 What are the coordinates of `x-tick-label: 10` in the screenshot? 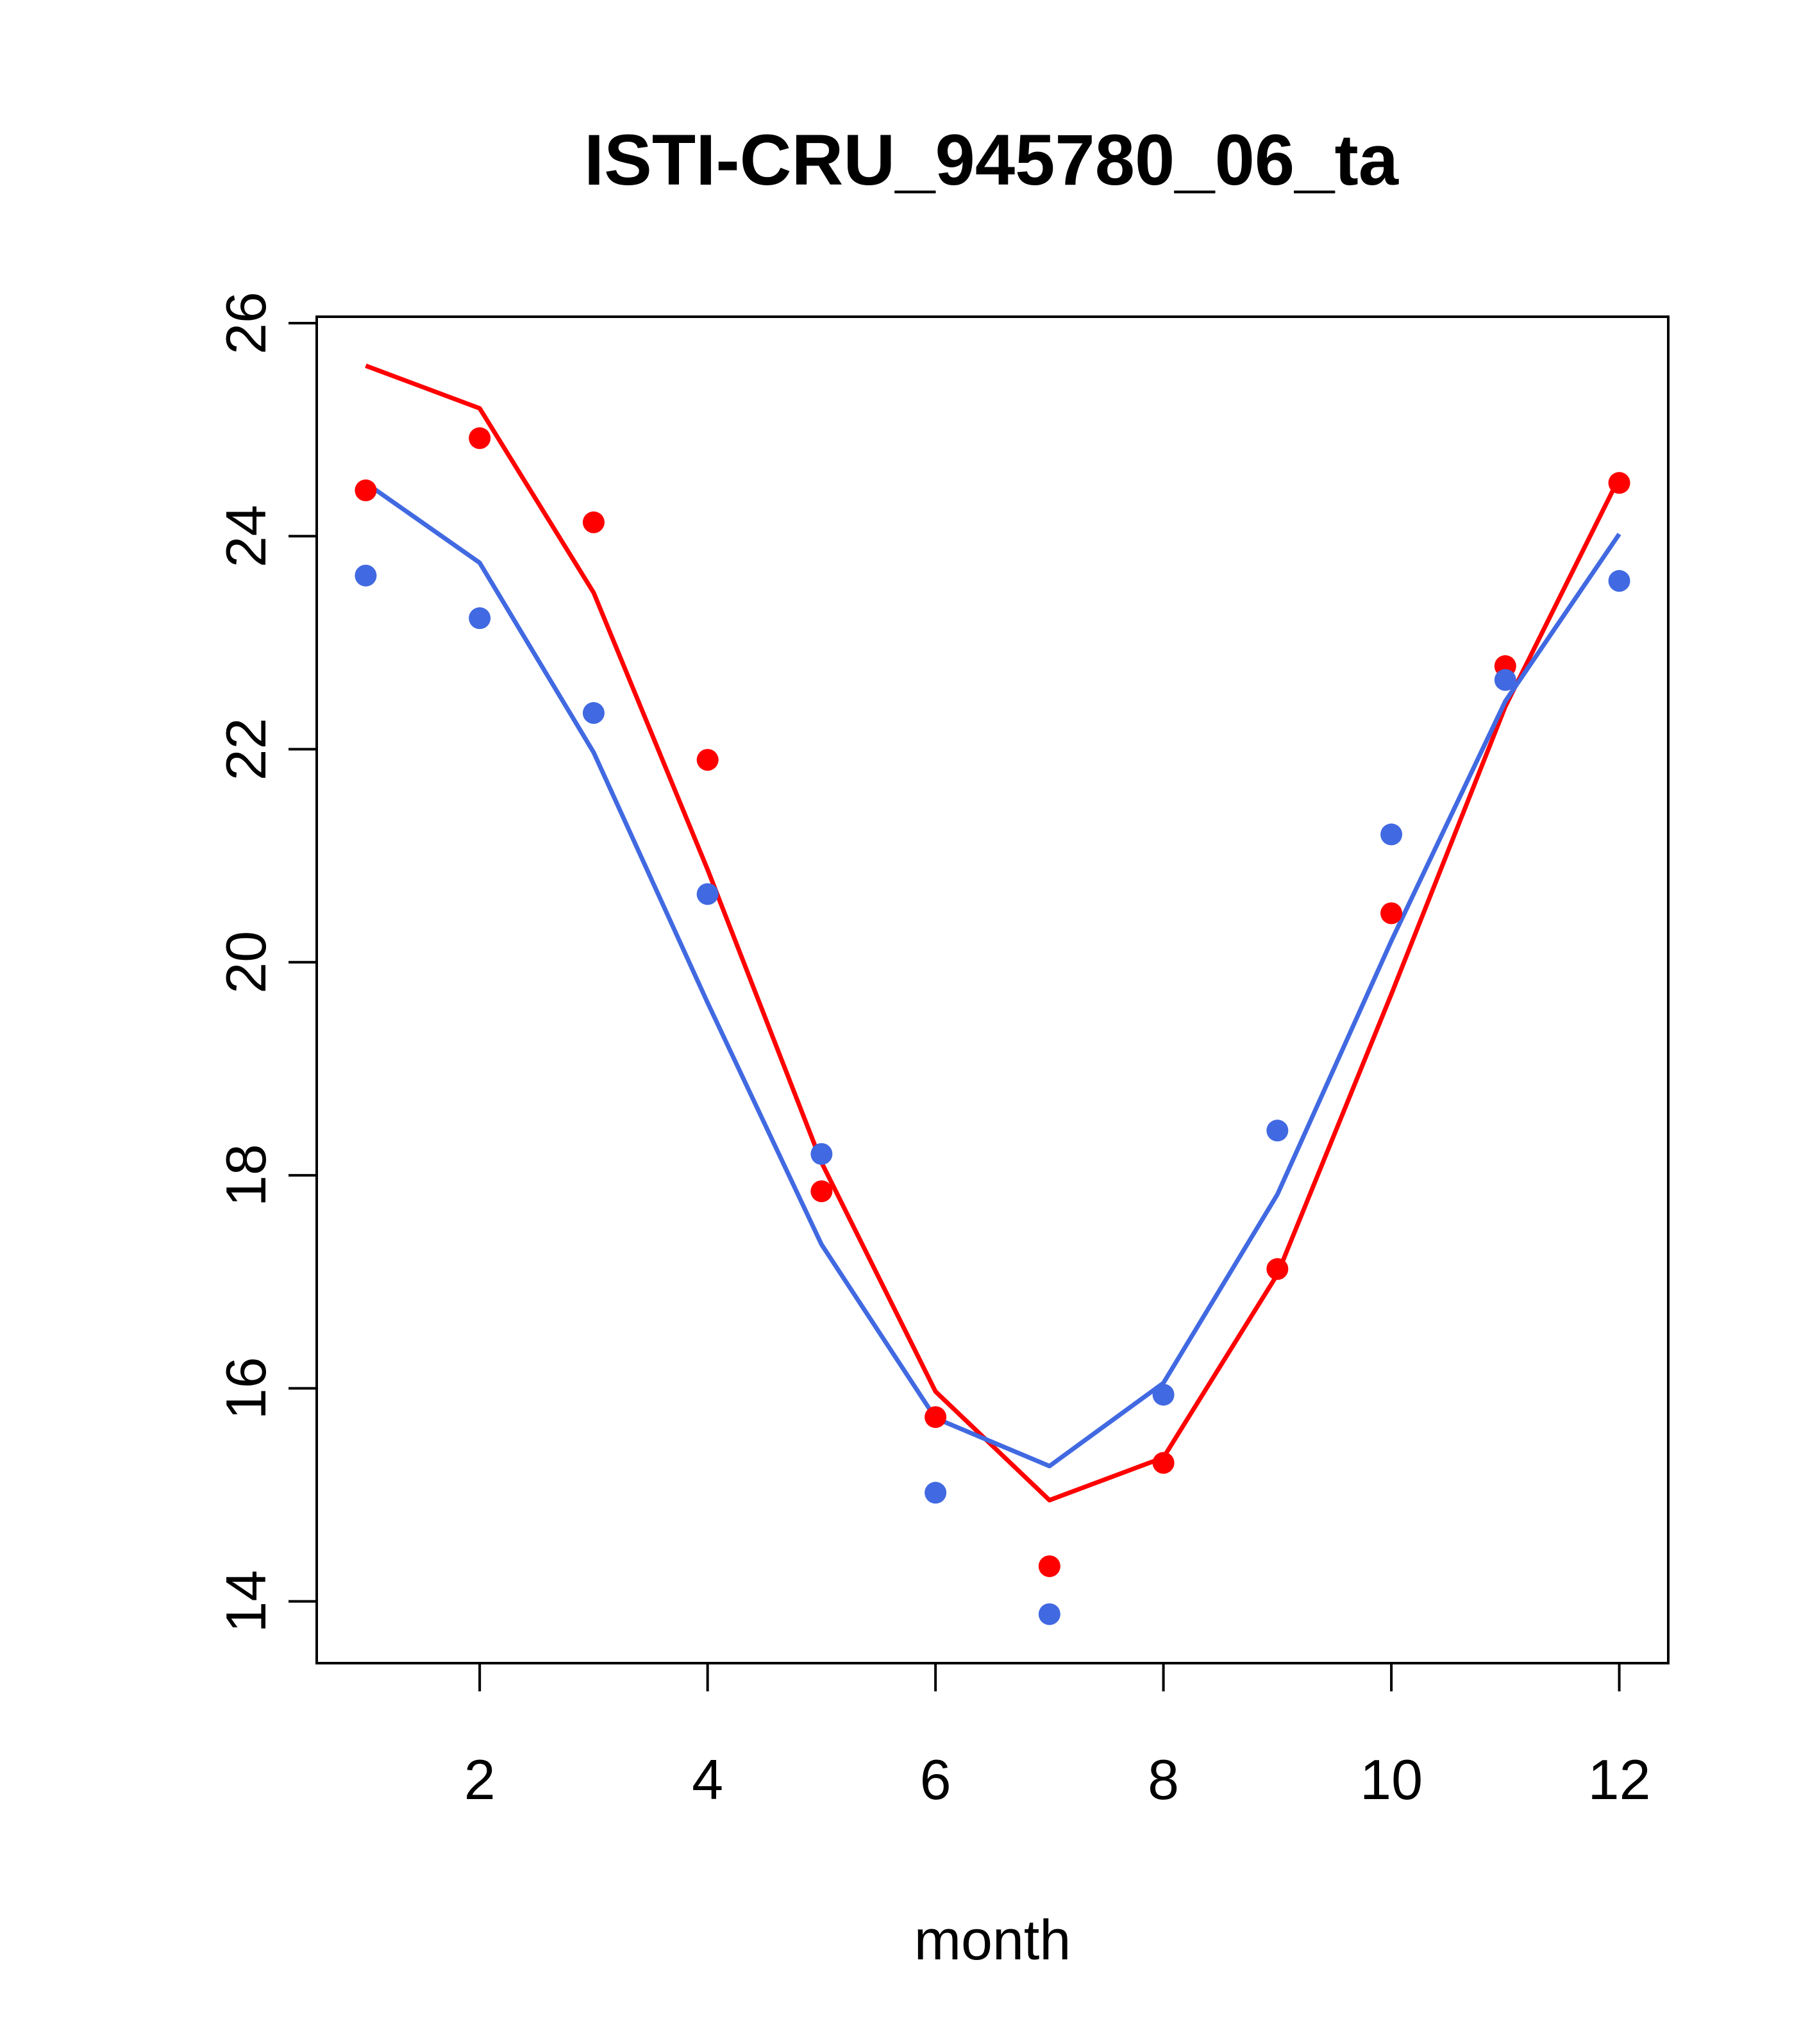 It's located at (1392, 1779).